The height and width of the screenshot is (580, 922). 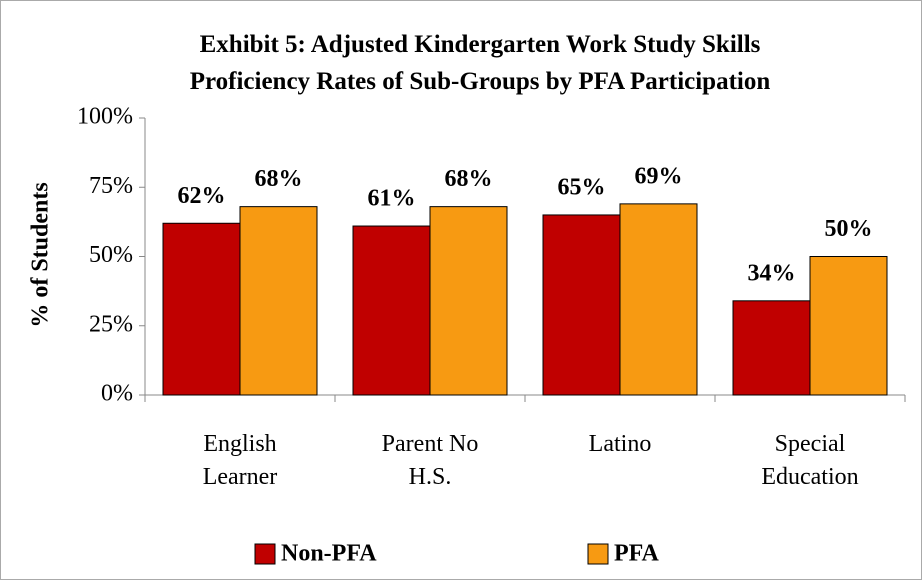 I want to click on data-label: 61%, so click(x=392, y=199).